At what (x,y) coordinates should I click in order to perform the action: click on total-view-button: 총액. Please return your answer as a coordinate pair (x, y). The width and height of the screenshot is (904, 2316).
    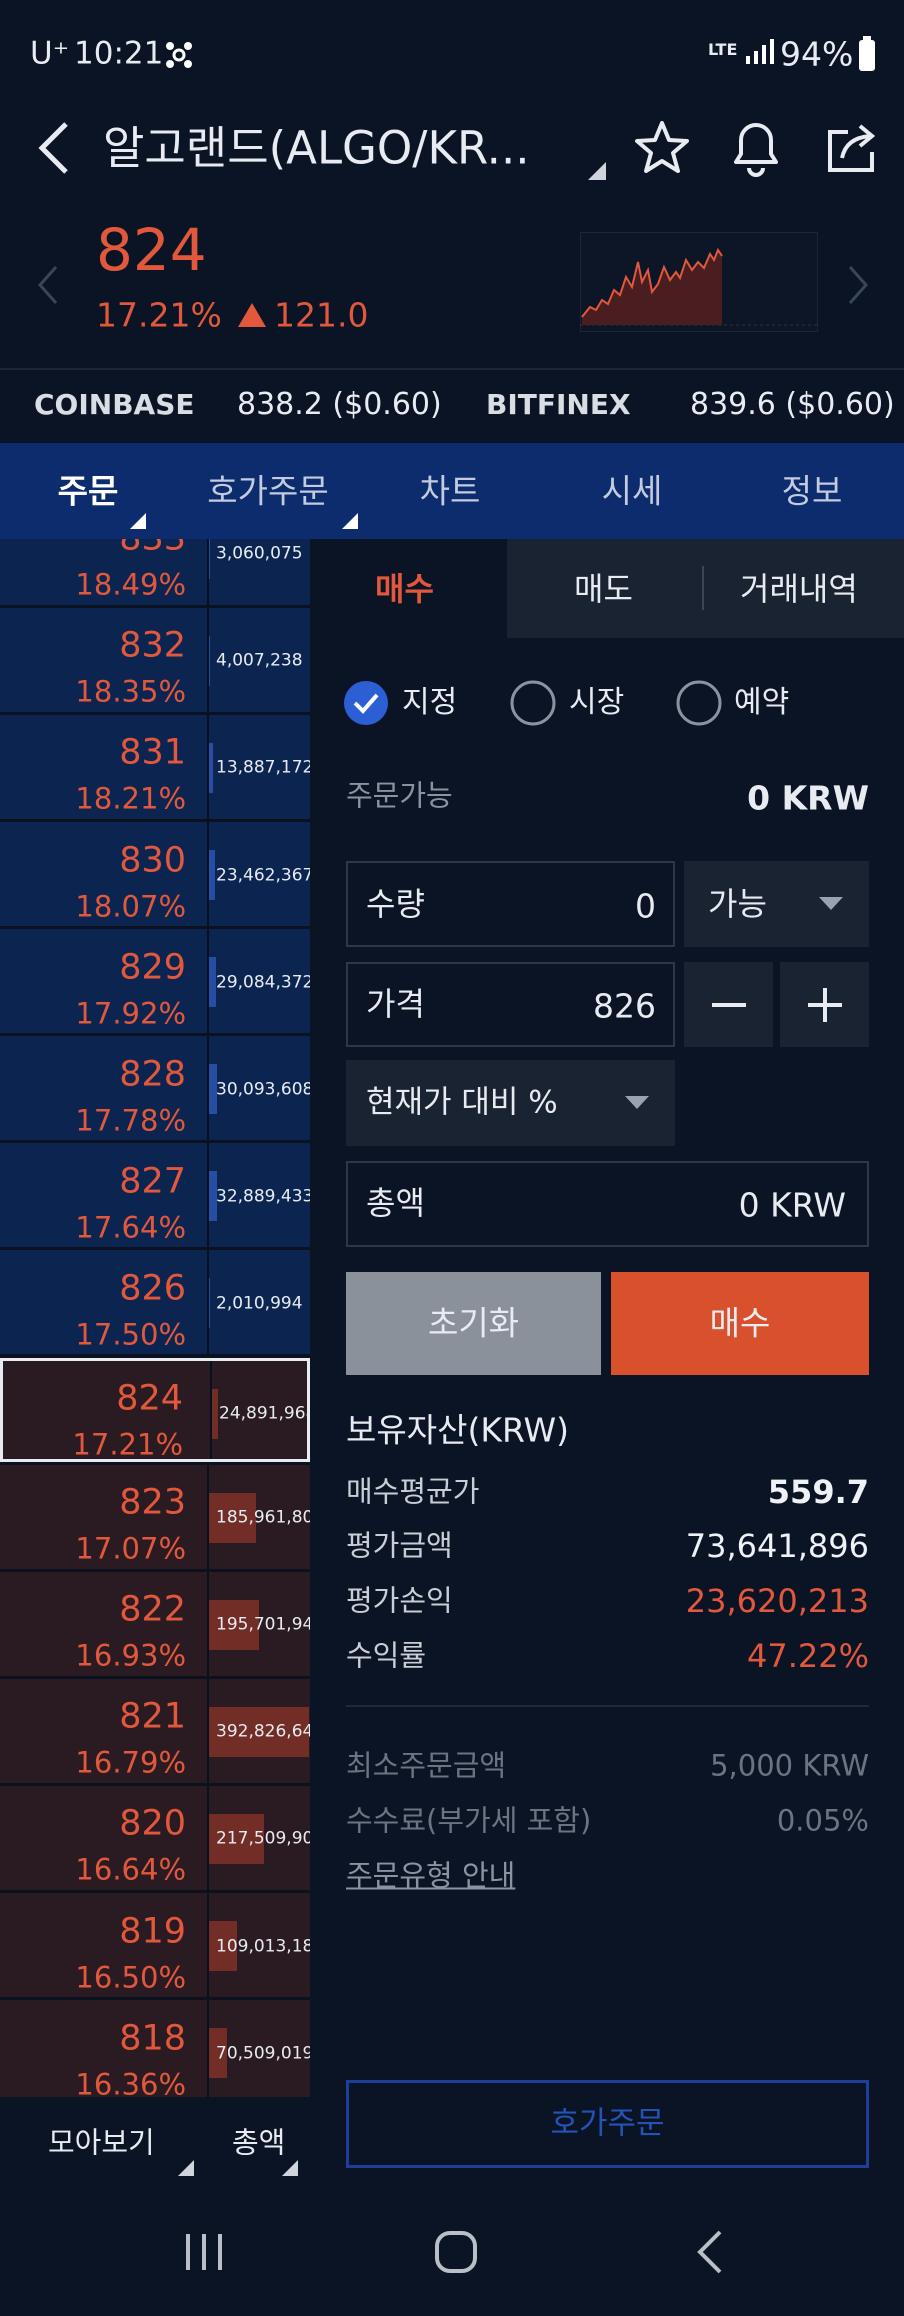
    Looking at the image, I should click on (259, 2142).